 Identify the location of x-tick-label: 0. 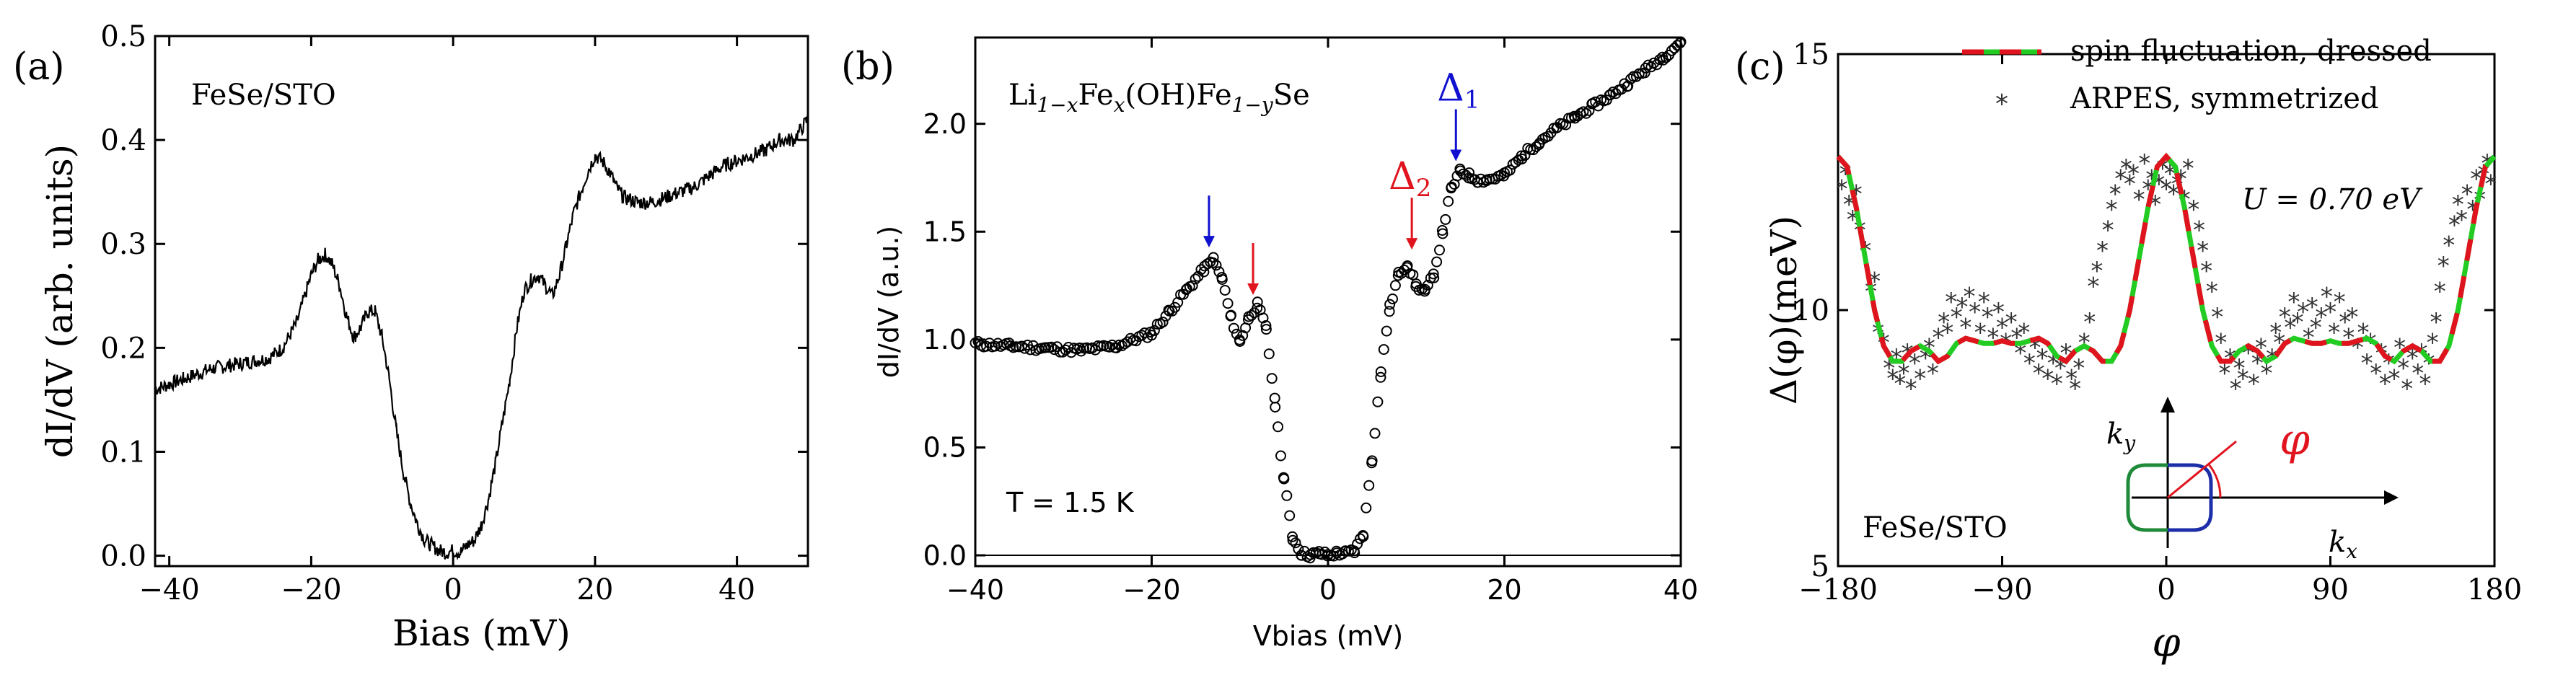
(1328, 590).